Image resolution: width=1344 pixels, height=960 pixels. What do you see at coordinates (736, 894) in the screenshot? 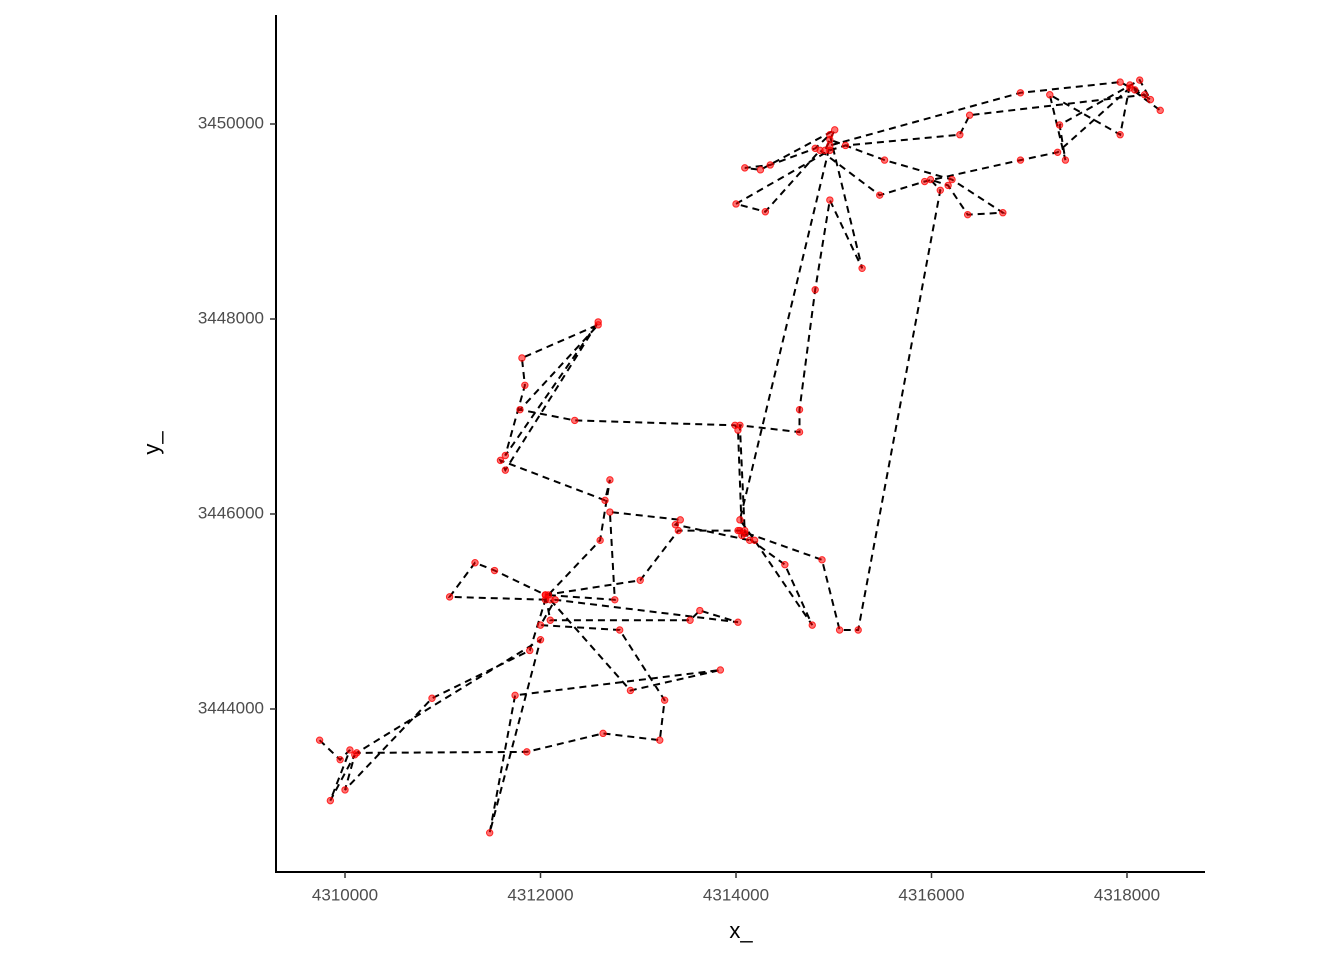
I see `x-tick-label: 4314000` at bounding box center [736, 894].